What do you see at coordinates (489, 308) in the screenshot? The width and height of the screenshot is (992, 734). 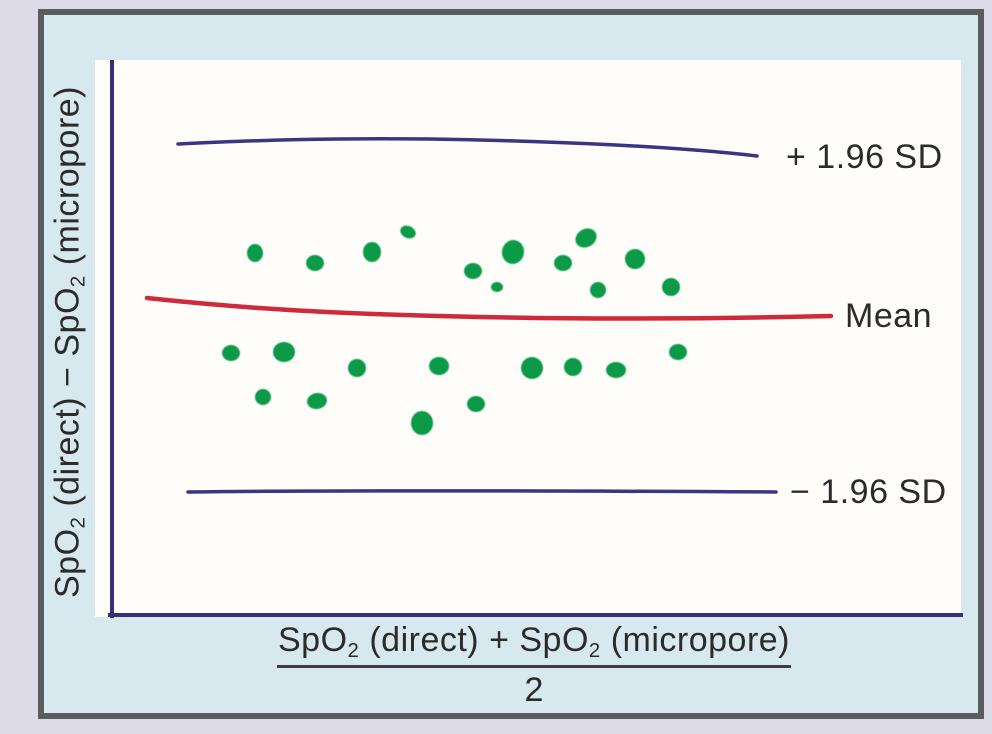 I see `mean-line` at bounding box center [489, 308].